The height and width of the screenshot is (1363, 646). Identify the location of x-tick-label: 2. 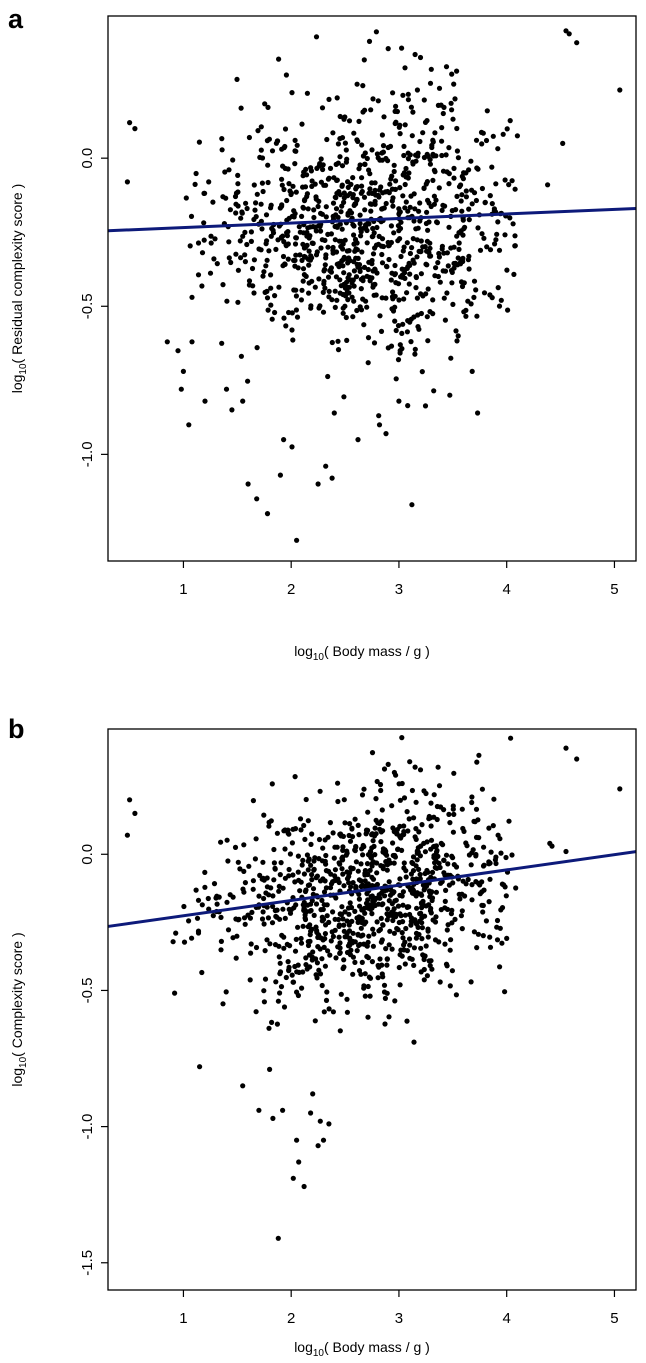
(291, 1318).